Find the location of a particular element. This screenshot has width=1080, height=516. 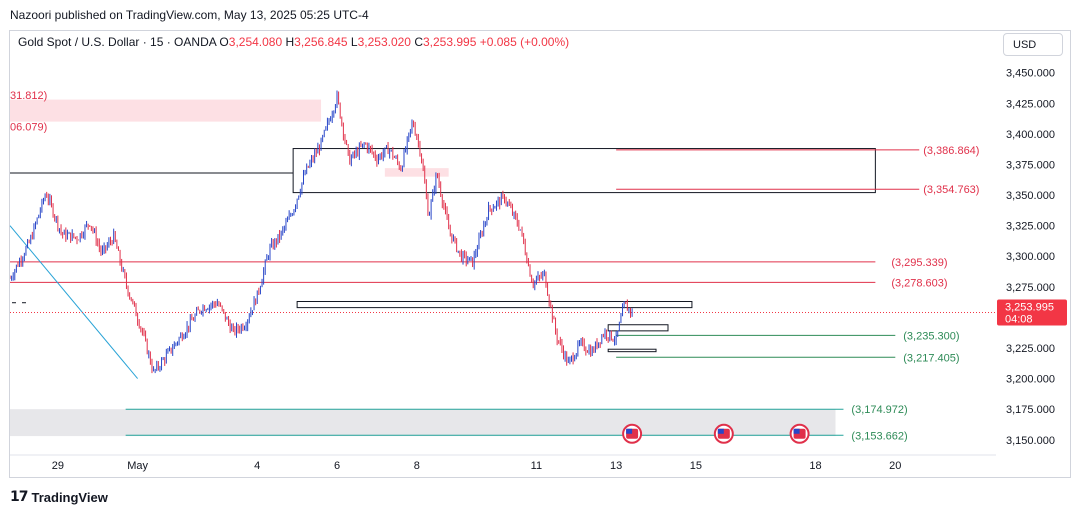

y-tick-label: 3,150.000 is located at coordinates (1030, 441).